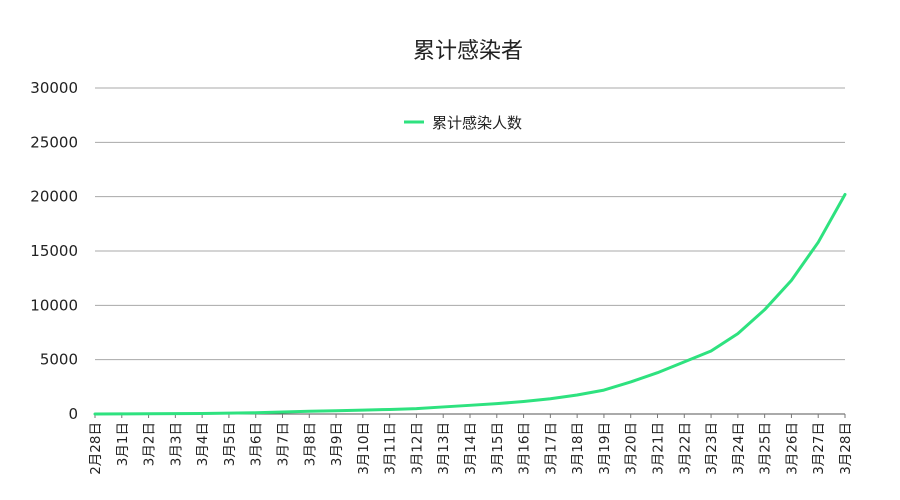 This screenshot has width=900, height=500. I want to click on x-tick-label: 3月19日, so click(605, 448).